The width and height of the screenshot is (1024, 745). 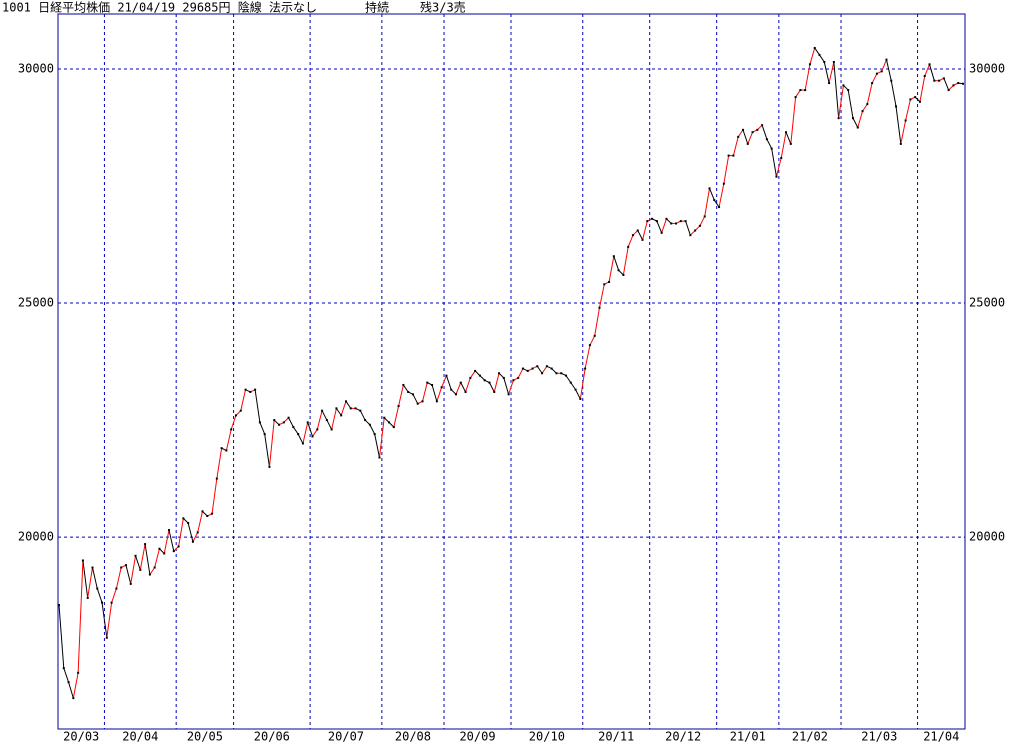 I want to click on y-tick-label-right: 30000, so click(x=987, y=69).